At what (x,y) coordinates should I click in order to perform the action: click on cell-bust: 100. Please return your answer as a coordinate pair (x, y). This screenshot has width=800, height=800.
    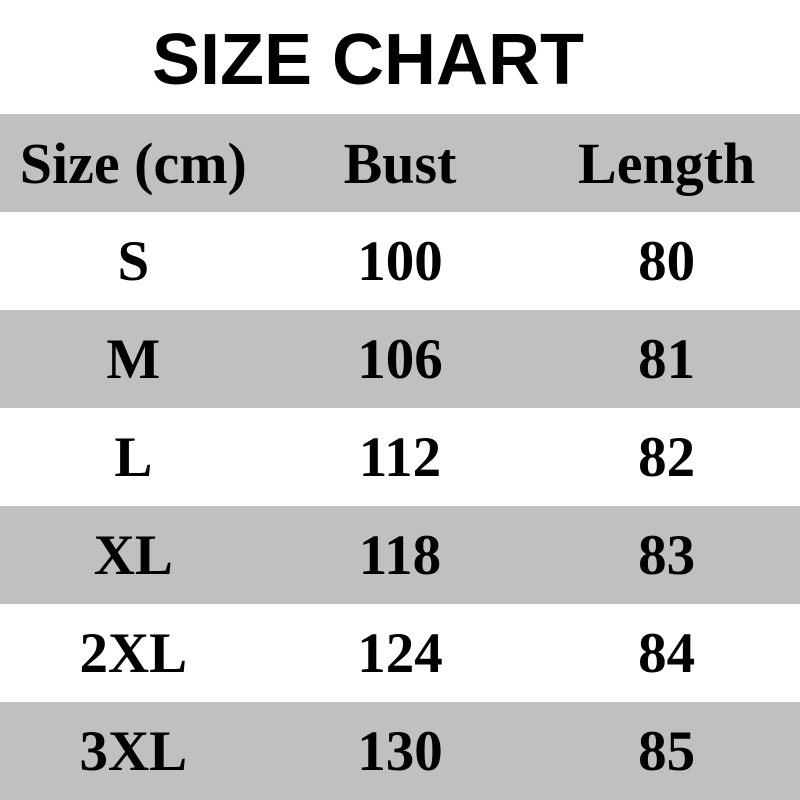
    Looking at the image, I should click on (400, 261).